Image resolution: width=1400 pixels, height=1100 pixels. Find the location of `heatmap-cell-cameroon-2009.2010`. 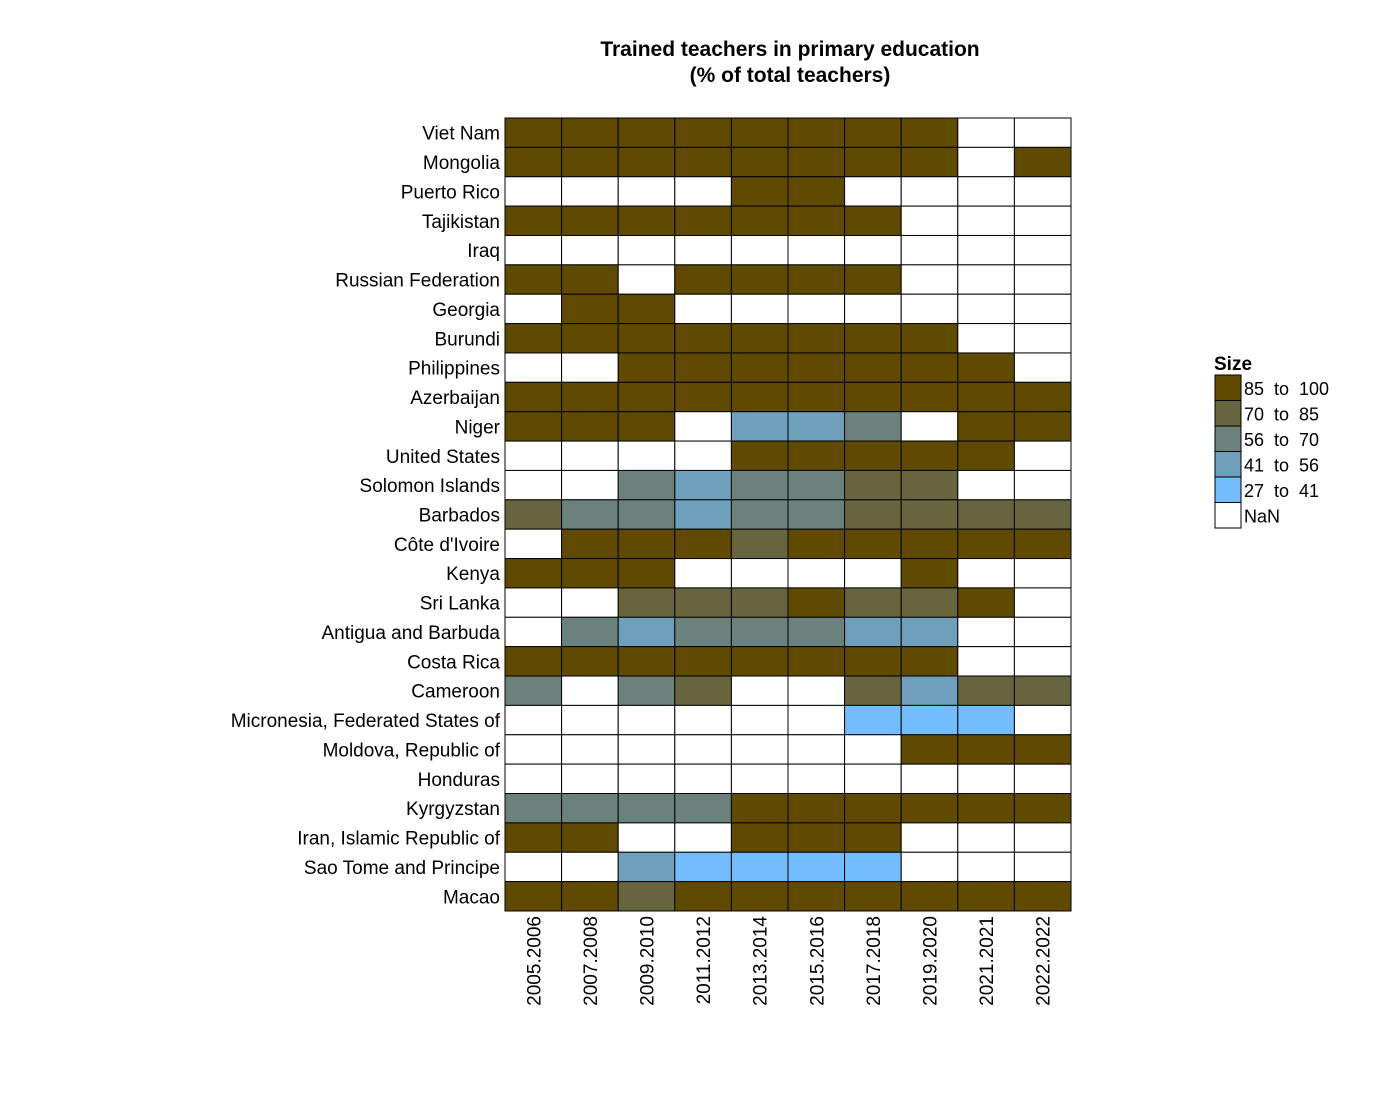

heatmap-cell-cameroon-2009.2010 is located at coordinates (646, 690).